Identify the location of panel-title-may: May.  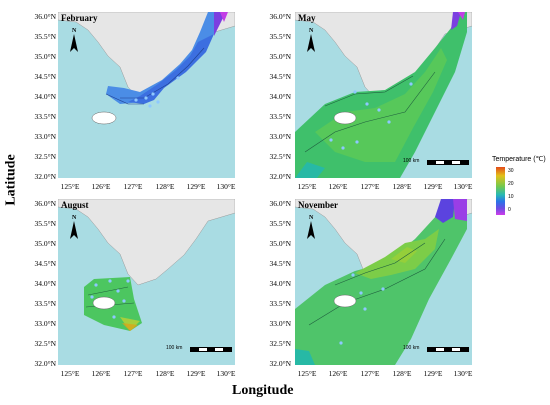
(307, 18).